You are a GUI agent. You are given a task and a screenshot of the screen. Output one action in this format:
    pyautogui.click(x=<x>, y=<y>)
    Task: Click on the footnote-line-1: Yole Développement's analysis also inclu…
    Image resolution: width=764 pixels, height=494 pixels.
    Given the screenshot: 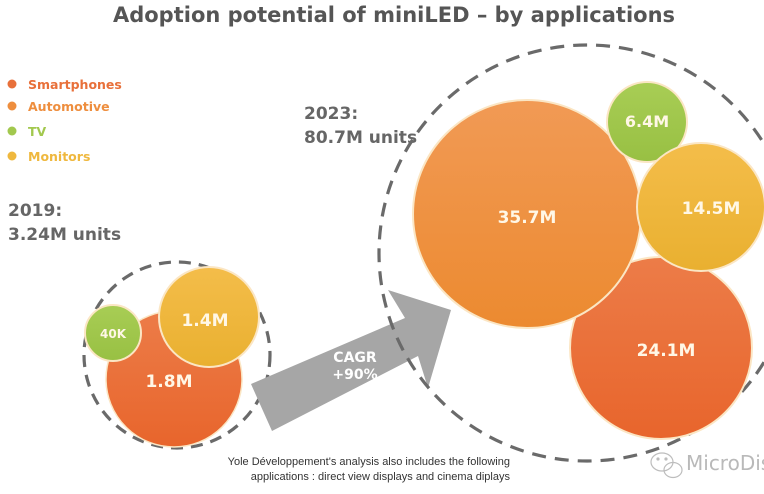 What is the action you would take?
    pyautogui.click(x=369, y=462)
    